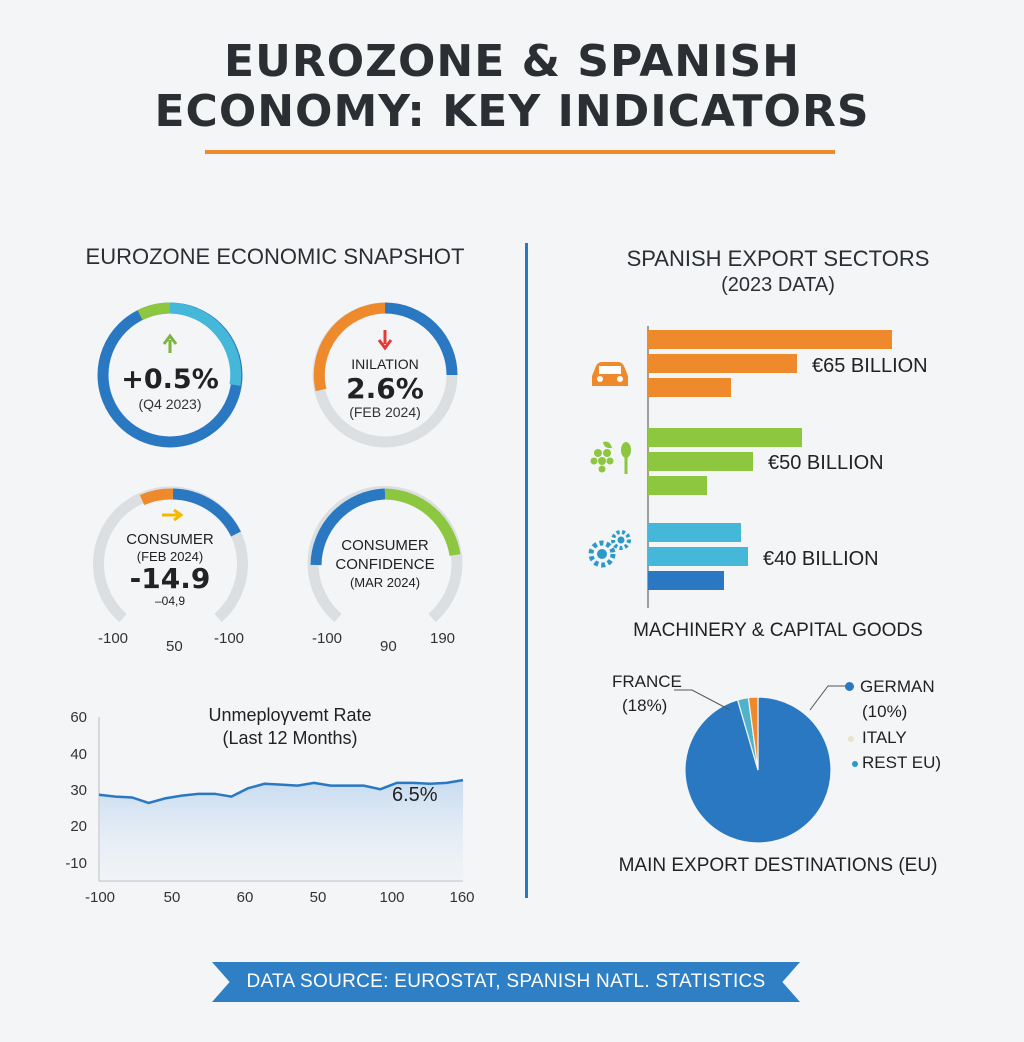 Image resolution: width=1024 pixels, height=1042 pixels. Describe the element at coordinates (245, 897) in the screenshot. I see `x-tick-label: 60` at that location.